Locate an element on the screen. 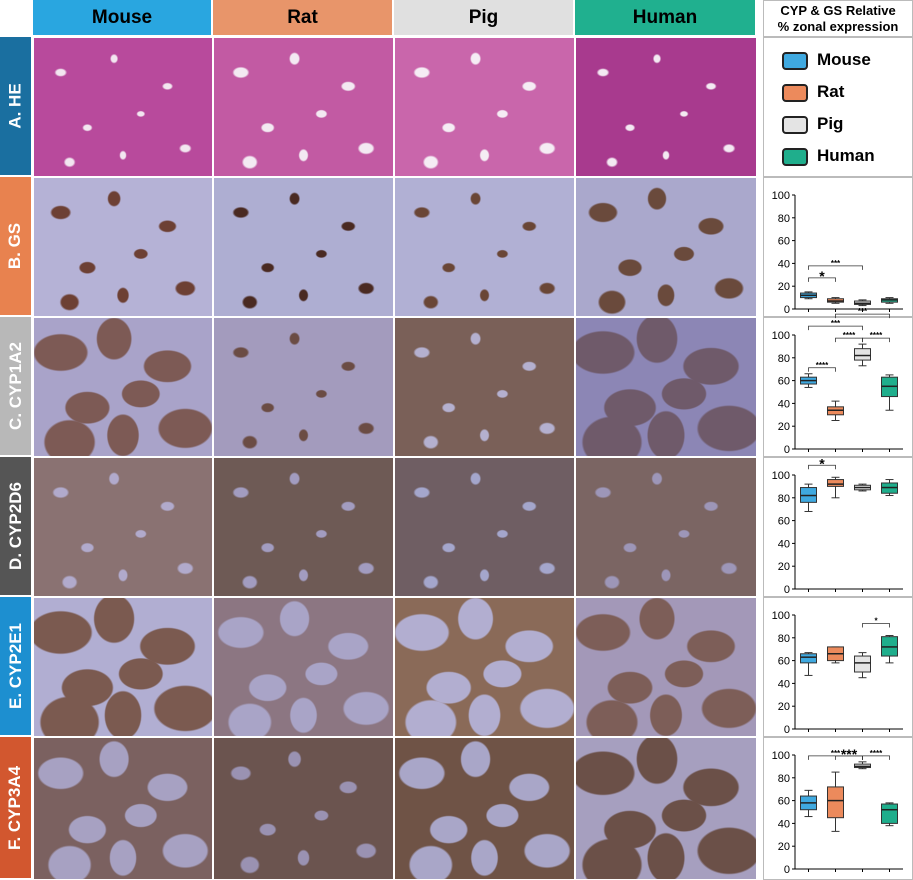 The image size is (913, 880). row-label-text: C. CYP1A2 is located at coordinates (15, 386).